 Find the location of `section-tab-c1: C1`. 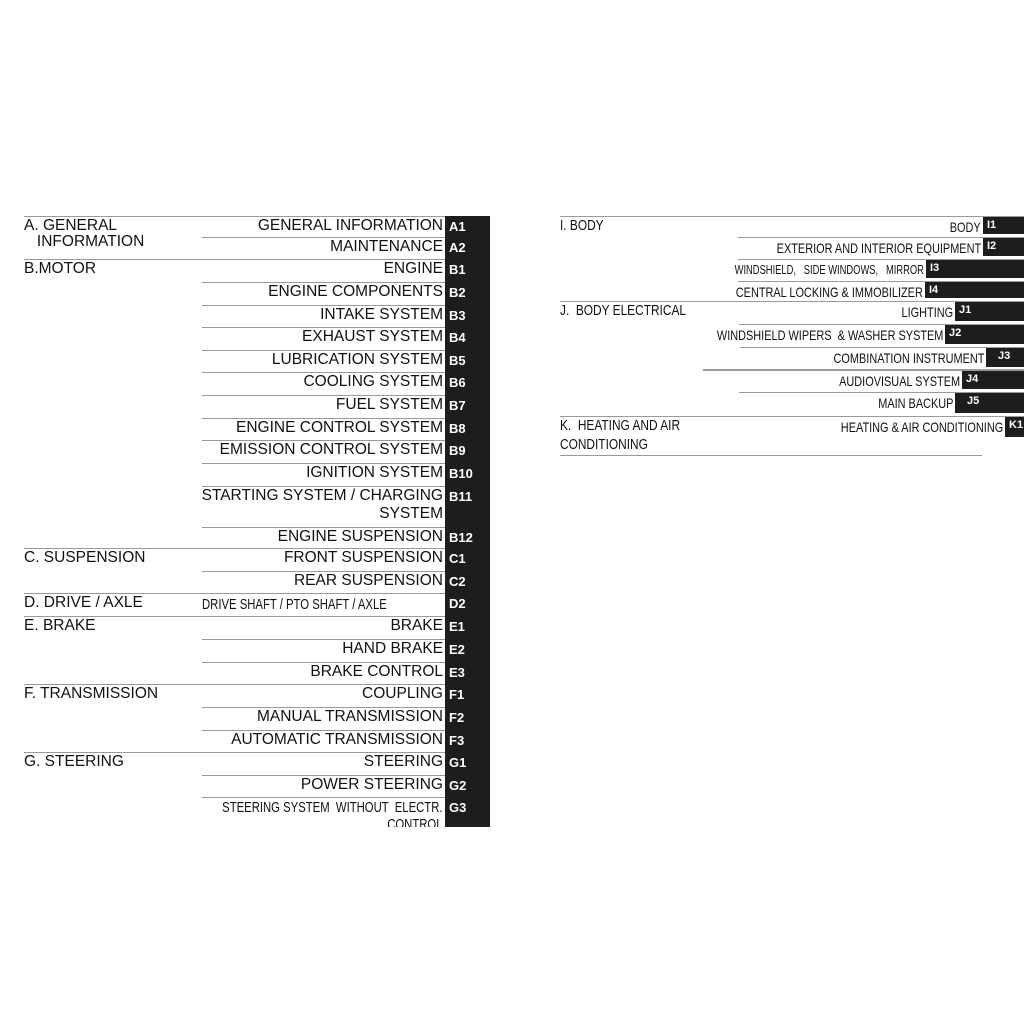

section-tab-c1: C1 is located at coordinates (467, 559).